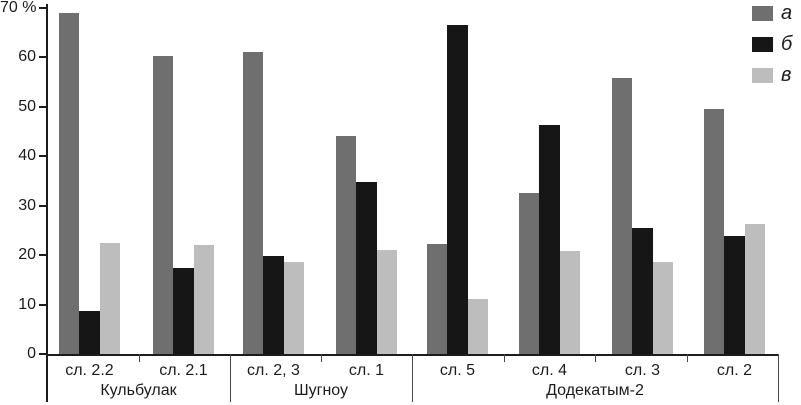  What do you see at coordinates (27, 255) in the screenshot?
I see `y-tick-label: 20` at bounding box center [27, 255].